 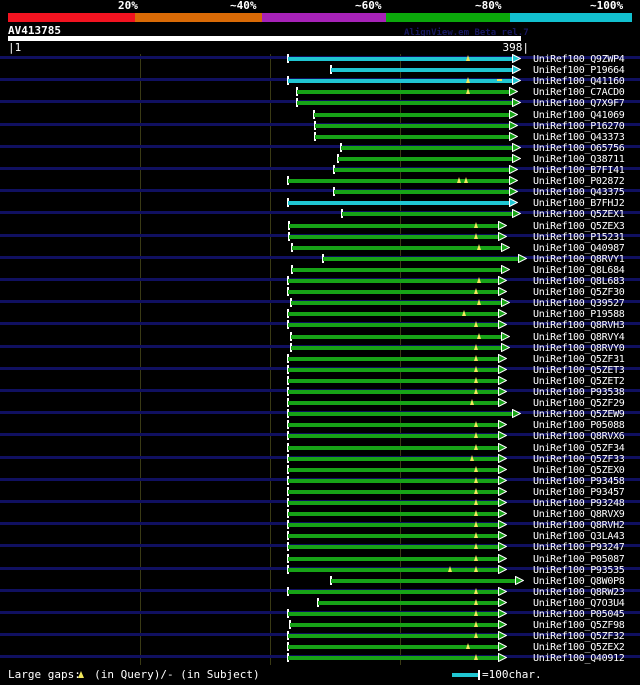 I want to click on subject-label: UniRef100_Q38711, so click(x=579, y=159).